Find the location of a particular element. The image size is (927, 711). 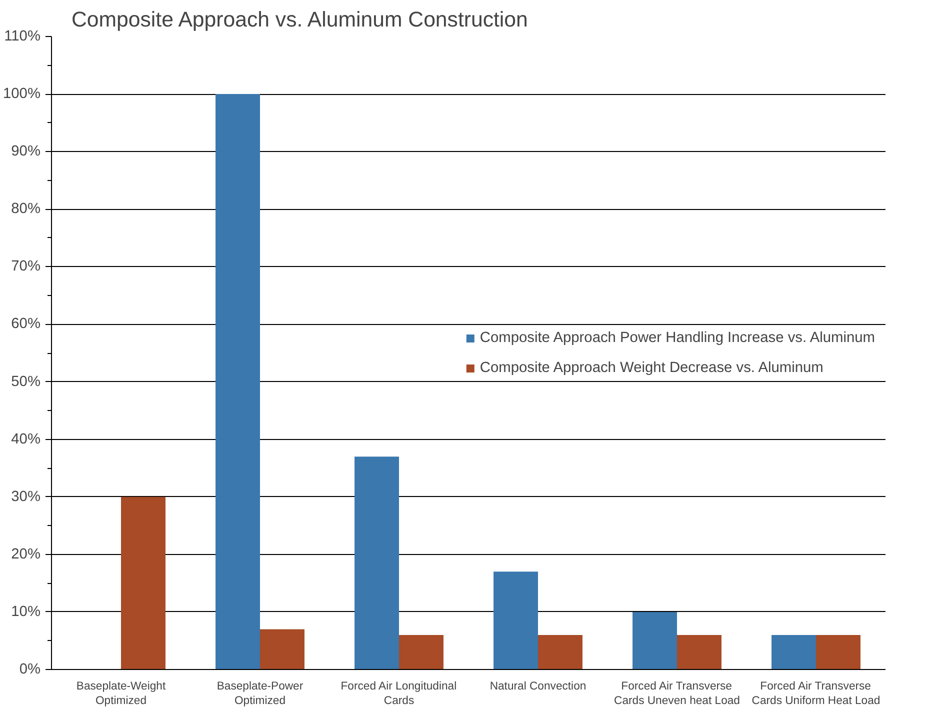

y-tick-label: 40% is located at coordinates (26, 439).